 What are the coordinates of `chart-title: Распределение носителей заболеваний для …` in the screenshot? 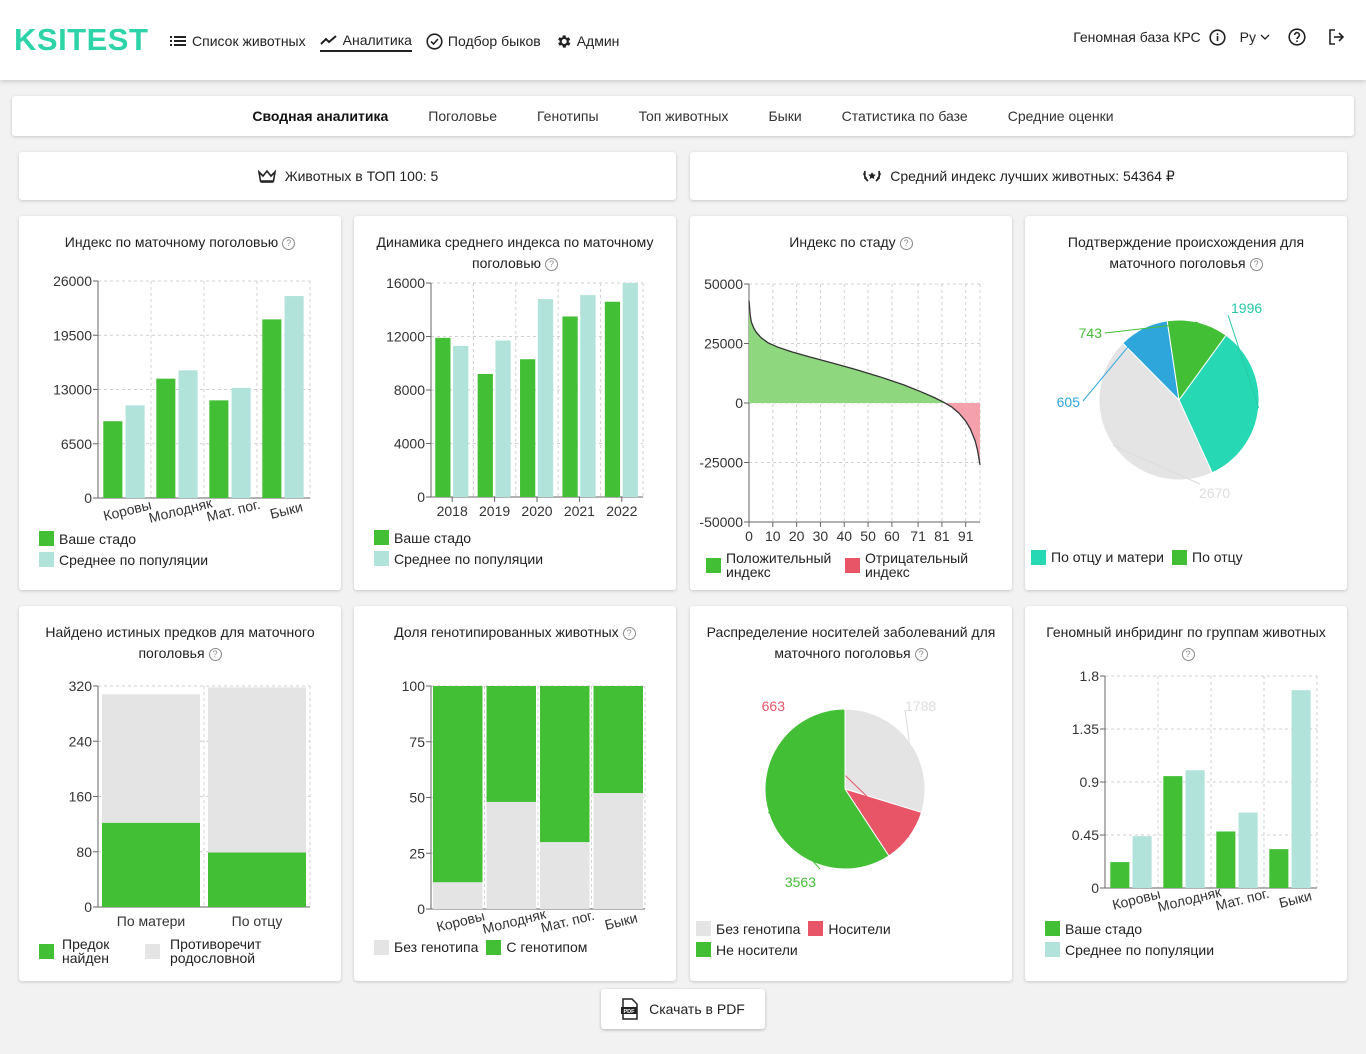 It's located at (851, 642).